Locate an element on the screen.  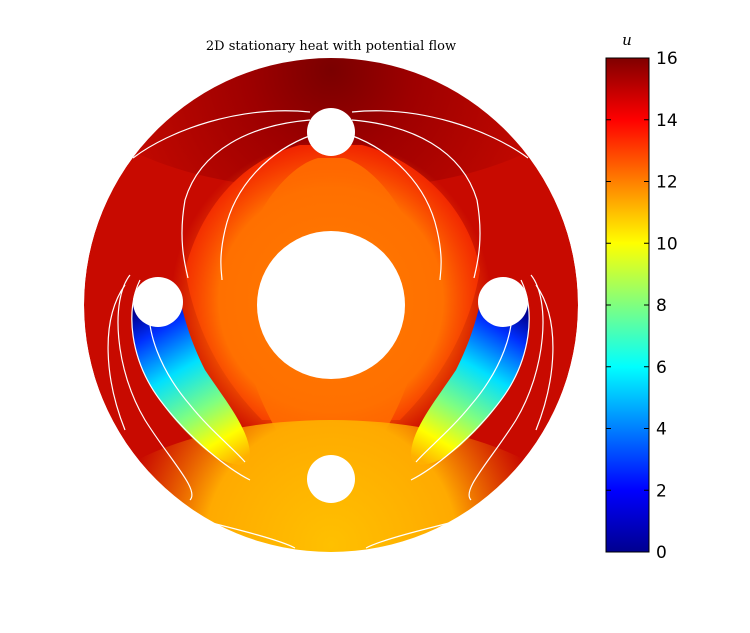
colorbar-tick-label: 6 is located at coordinates (661, 368).